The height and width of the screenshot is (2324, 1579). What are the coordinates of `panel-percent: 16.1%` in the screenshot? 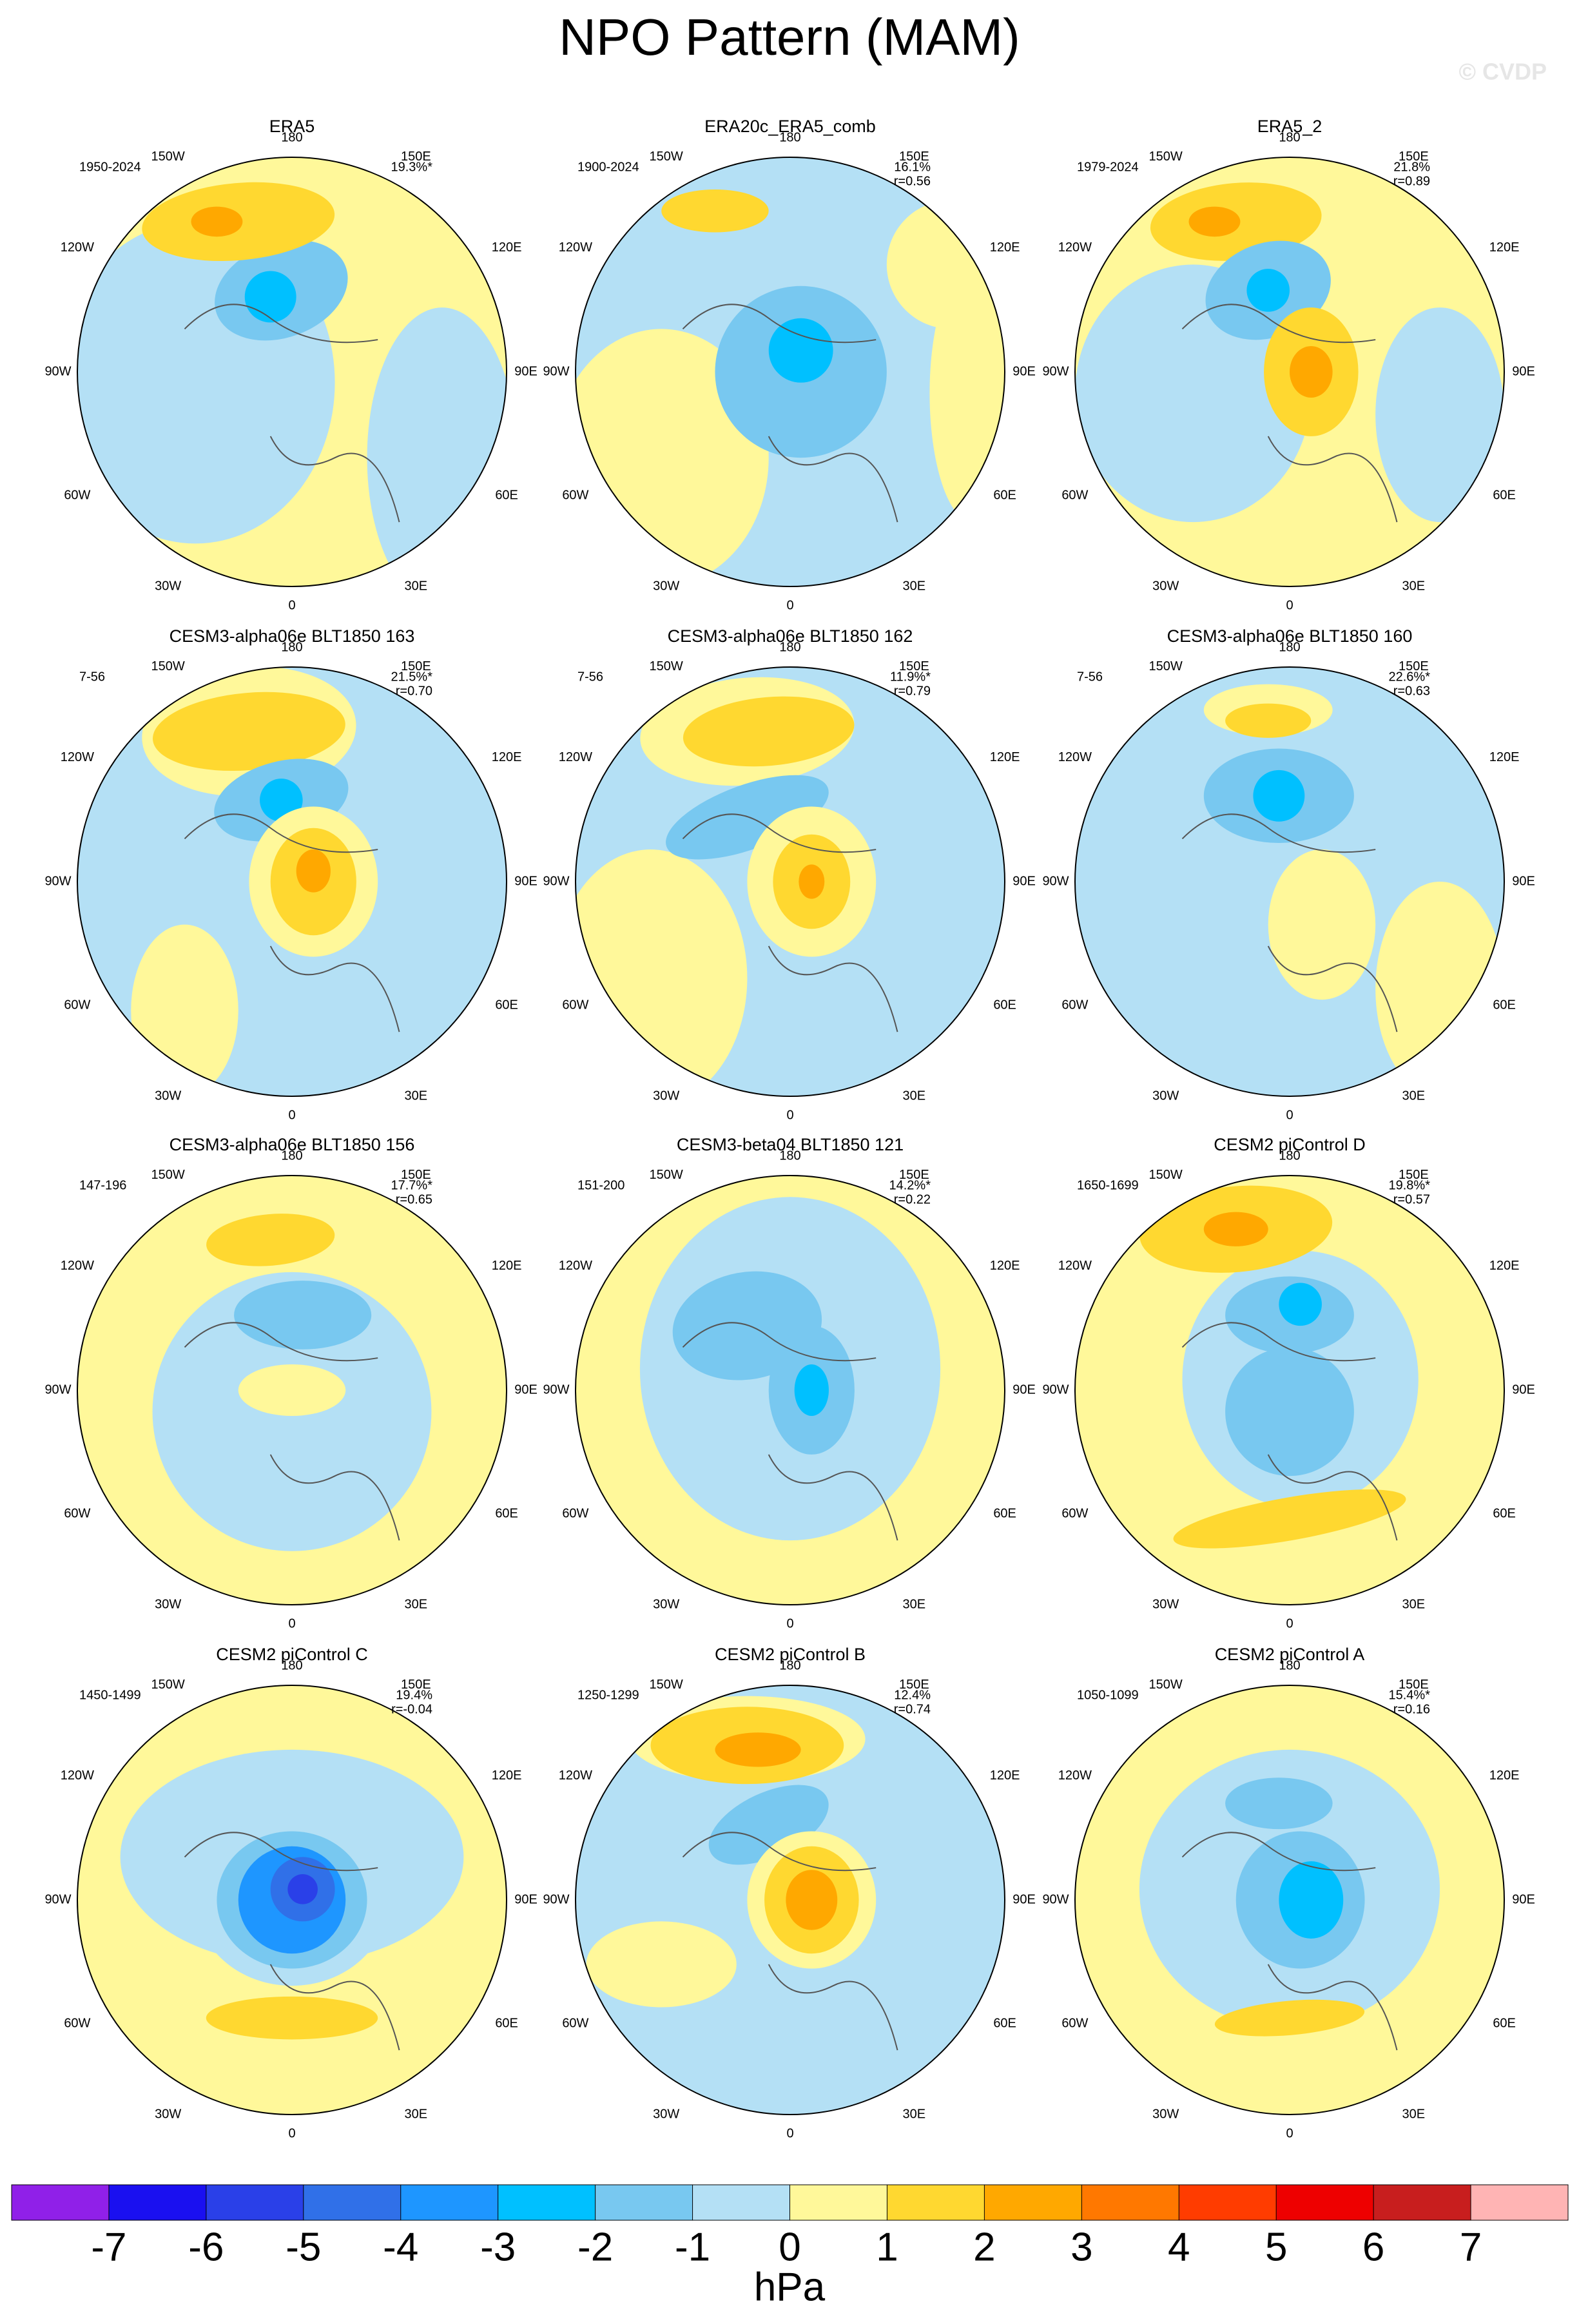 It's located at (912, 167).